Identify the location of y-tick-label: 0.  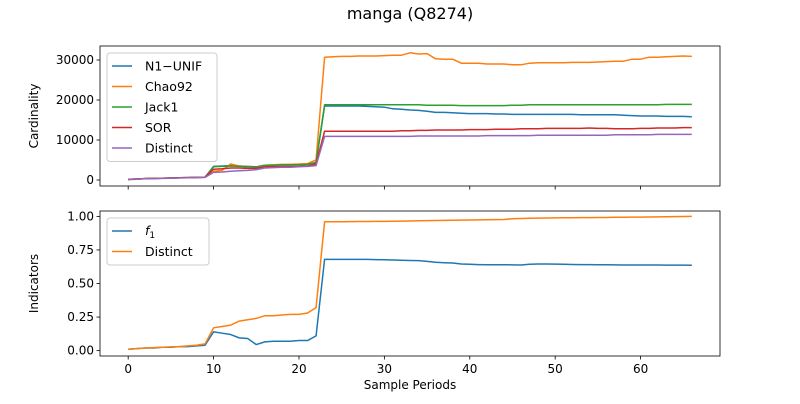
(90, 180).